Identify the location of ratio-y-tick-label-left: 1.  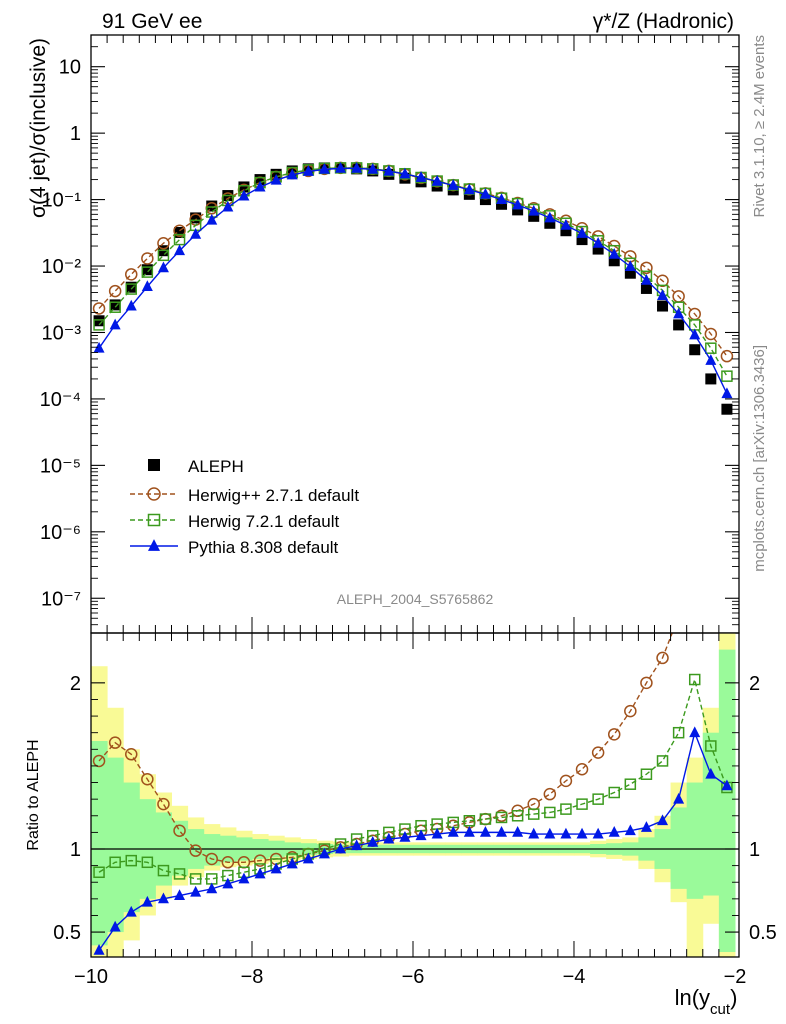
(75, 850).